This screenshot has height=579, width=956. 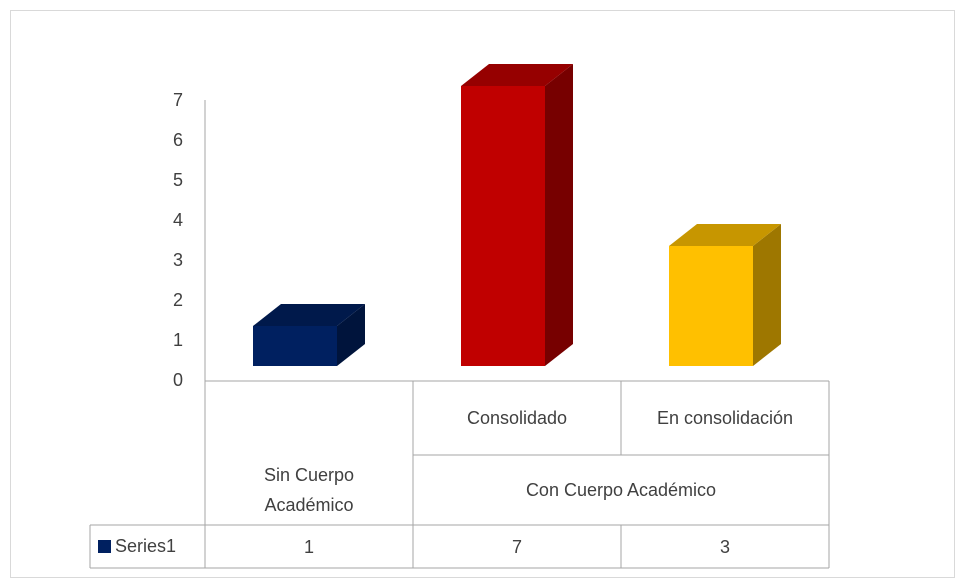 I want to click on data-table-value: 1, so click(x=309, y=546).